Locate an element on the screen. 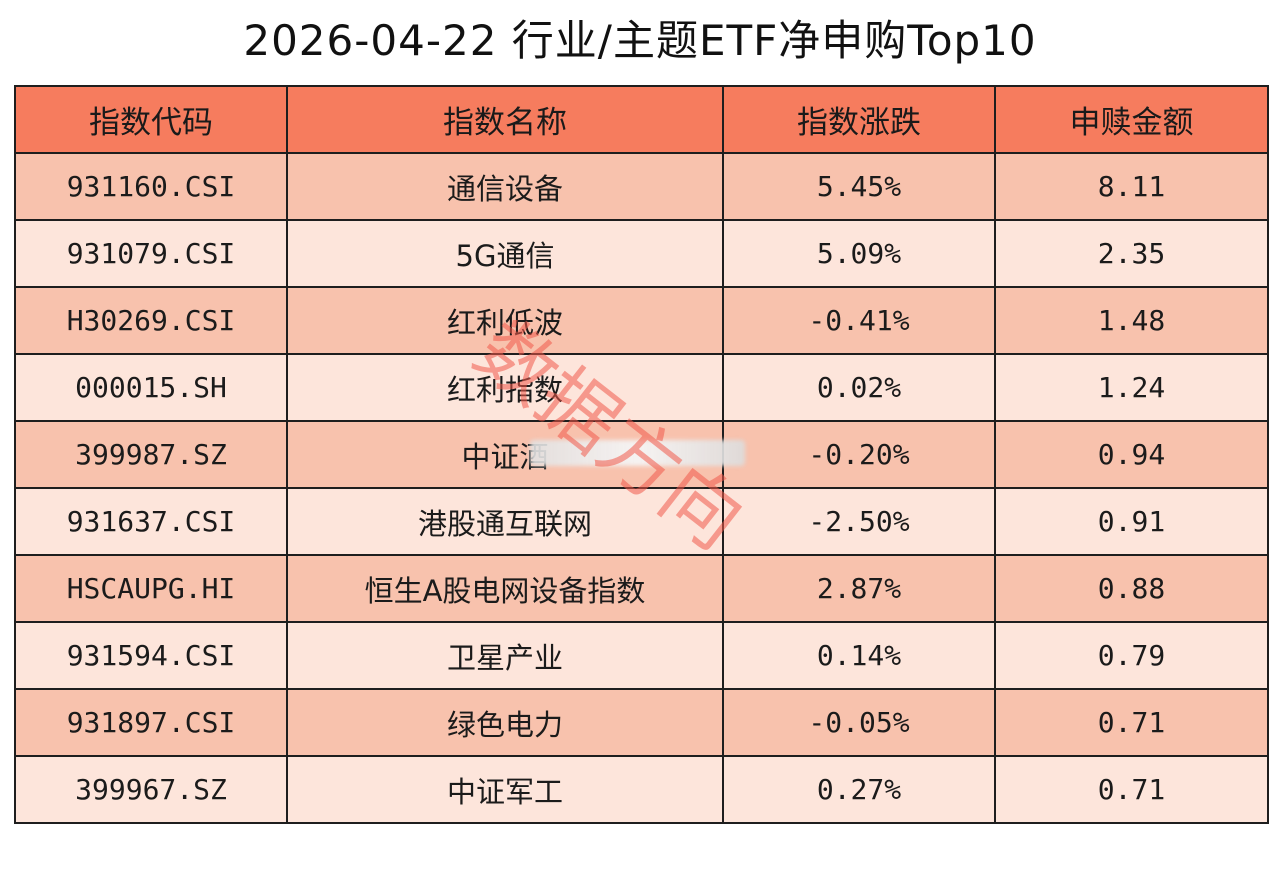 This screenshot has width=1280, height=895. table-row: 931079.CSI 5G通信 5.09% 2.35 is located at coordinates (641, 253).